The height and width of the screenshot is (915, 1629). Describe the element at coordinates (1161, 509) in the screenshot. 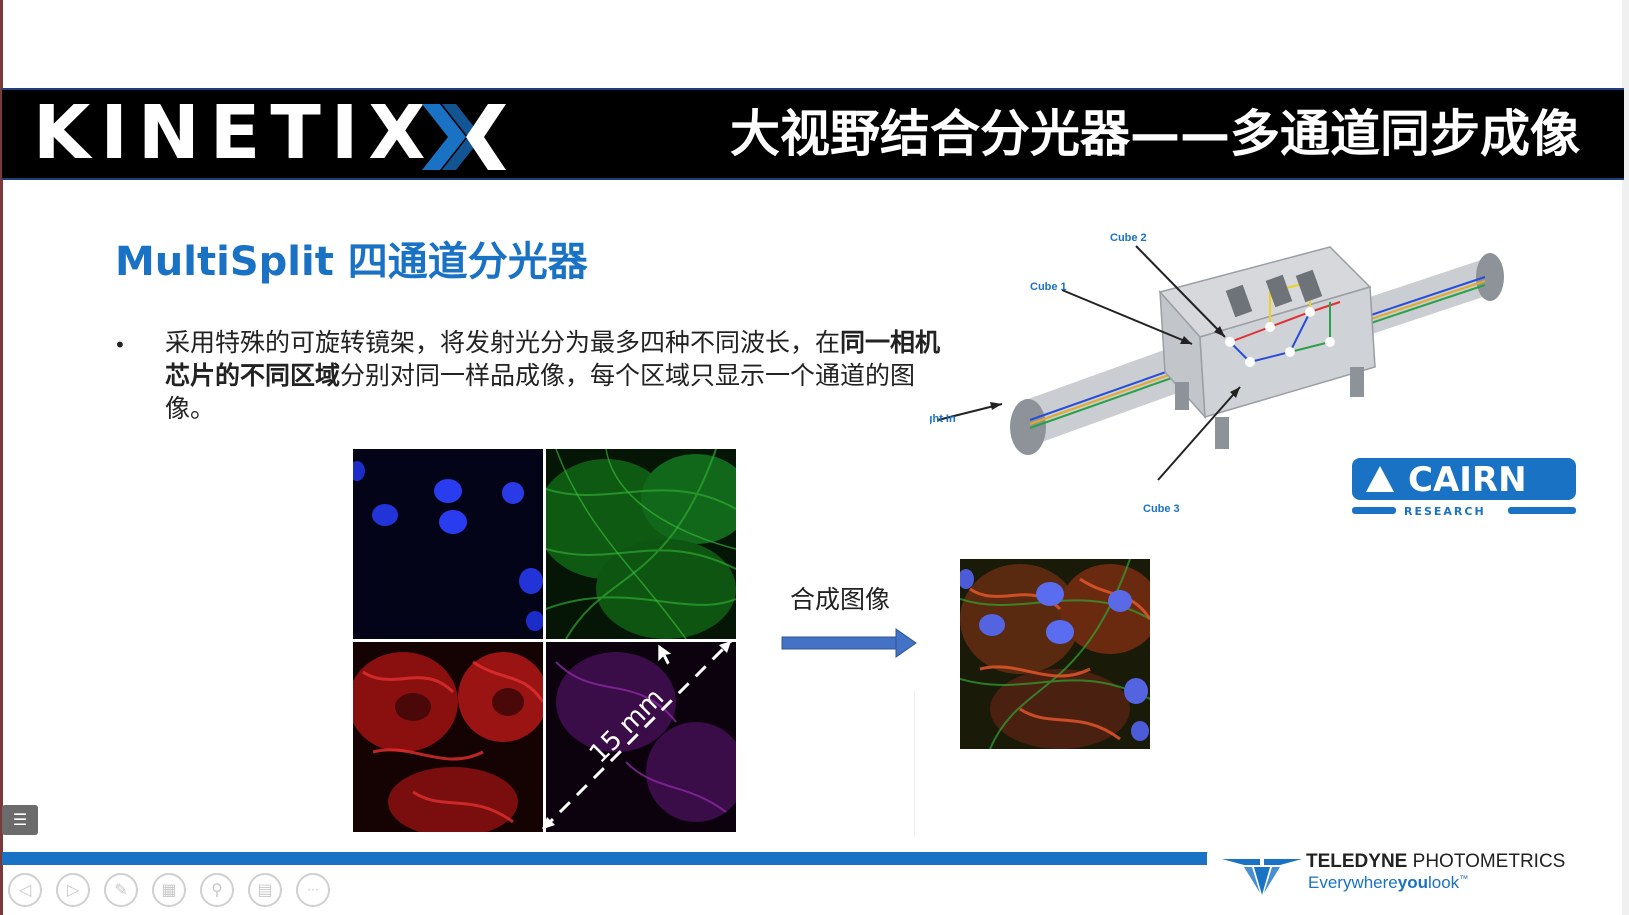

I see `diagram-label-cube3: Cube 3` at that location.